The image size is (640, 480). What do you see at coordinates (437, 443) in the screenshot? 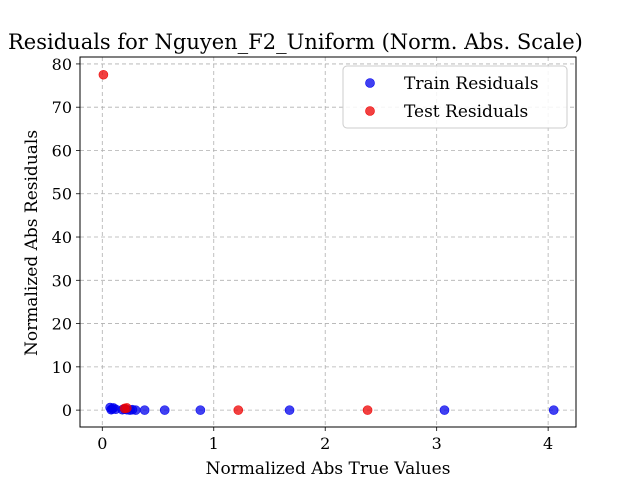
I see `x-tick-label: 3` at bounding box center [437, 443].